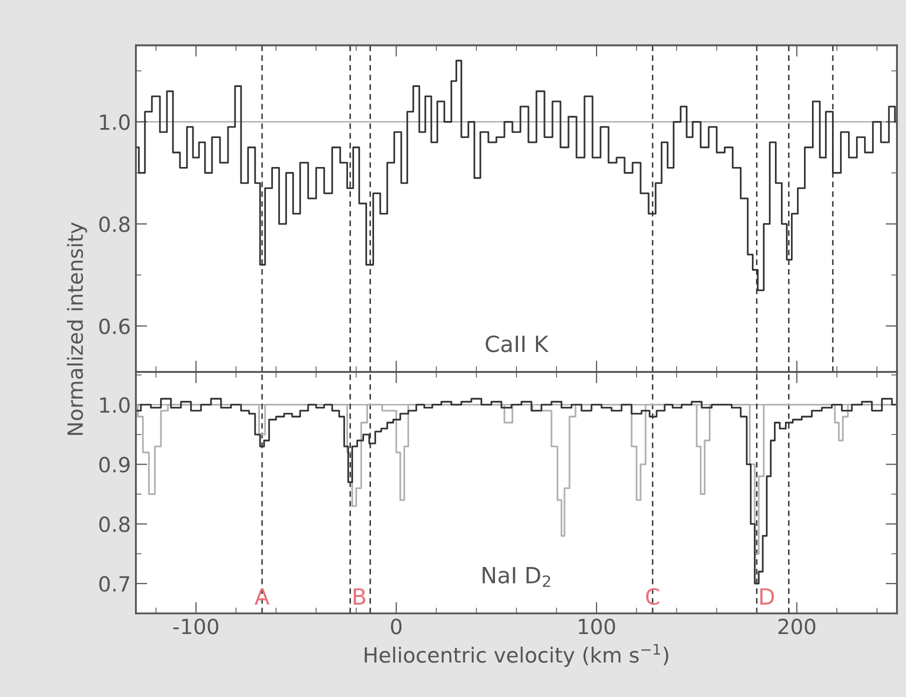 The height and width of the screenshot is (697, 906). Describe the element at coordinates (597, 626) in the screenshot. I see `x-tick-label: 100` at that location.